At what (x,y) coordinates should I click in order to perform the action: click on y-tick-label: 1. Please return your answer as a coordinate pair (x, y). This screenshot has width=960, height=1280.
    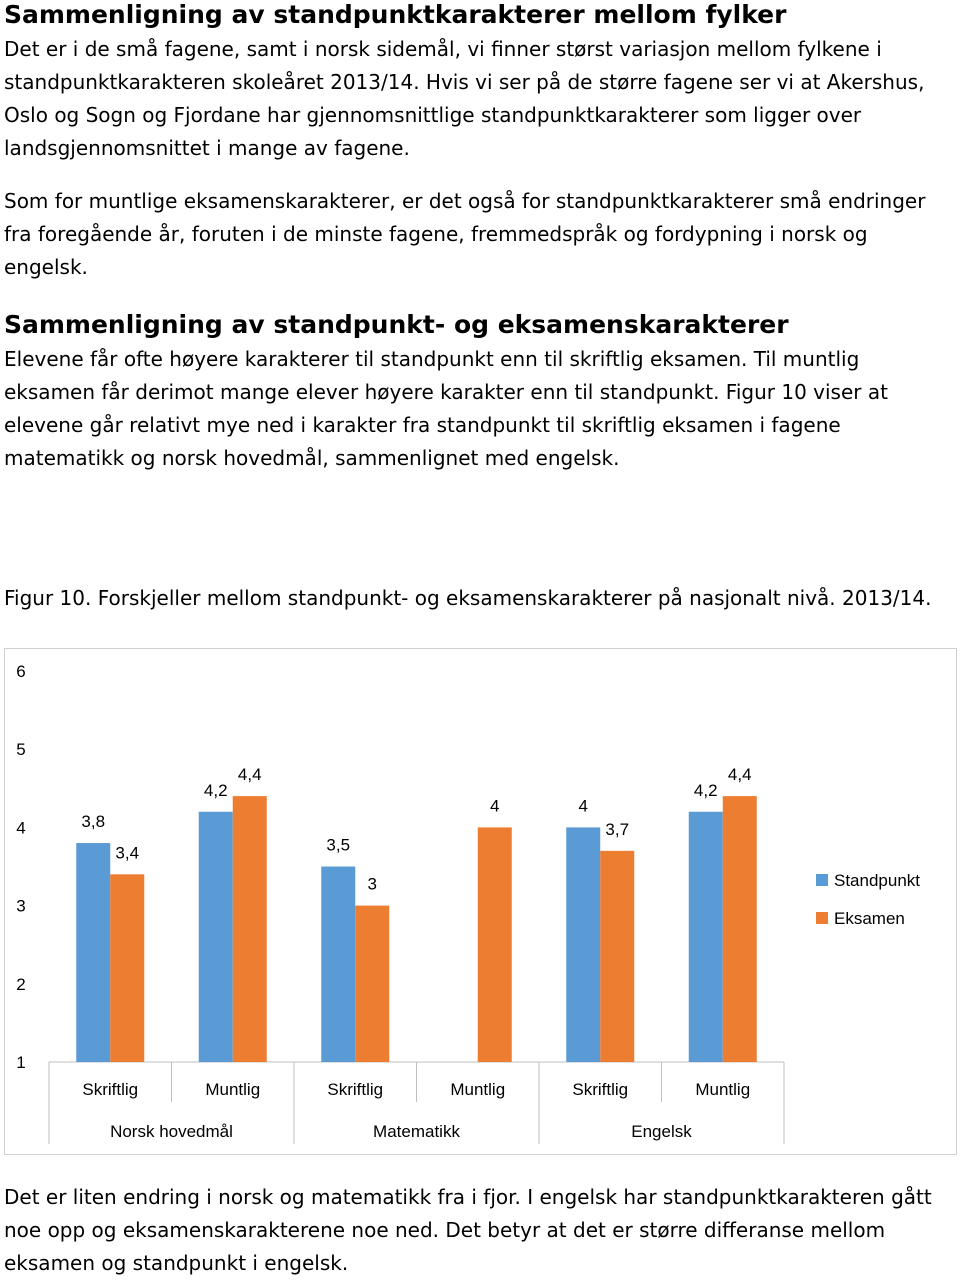
    Looking at the image, I should click on (20, 1062).